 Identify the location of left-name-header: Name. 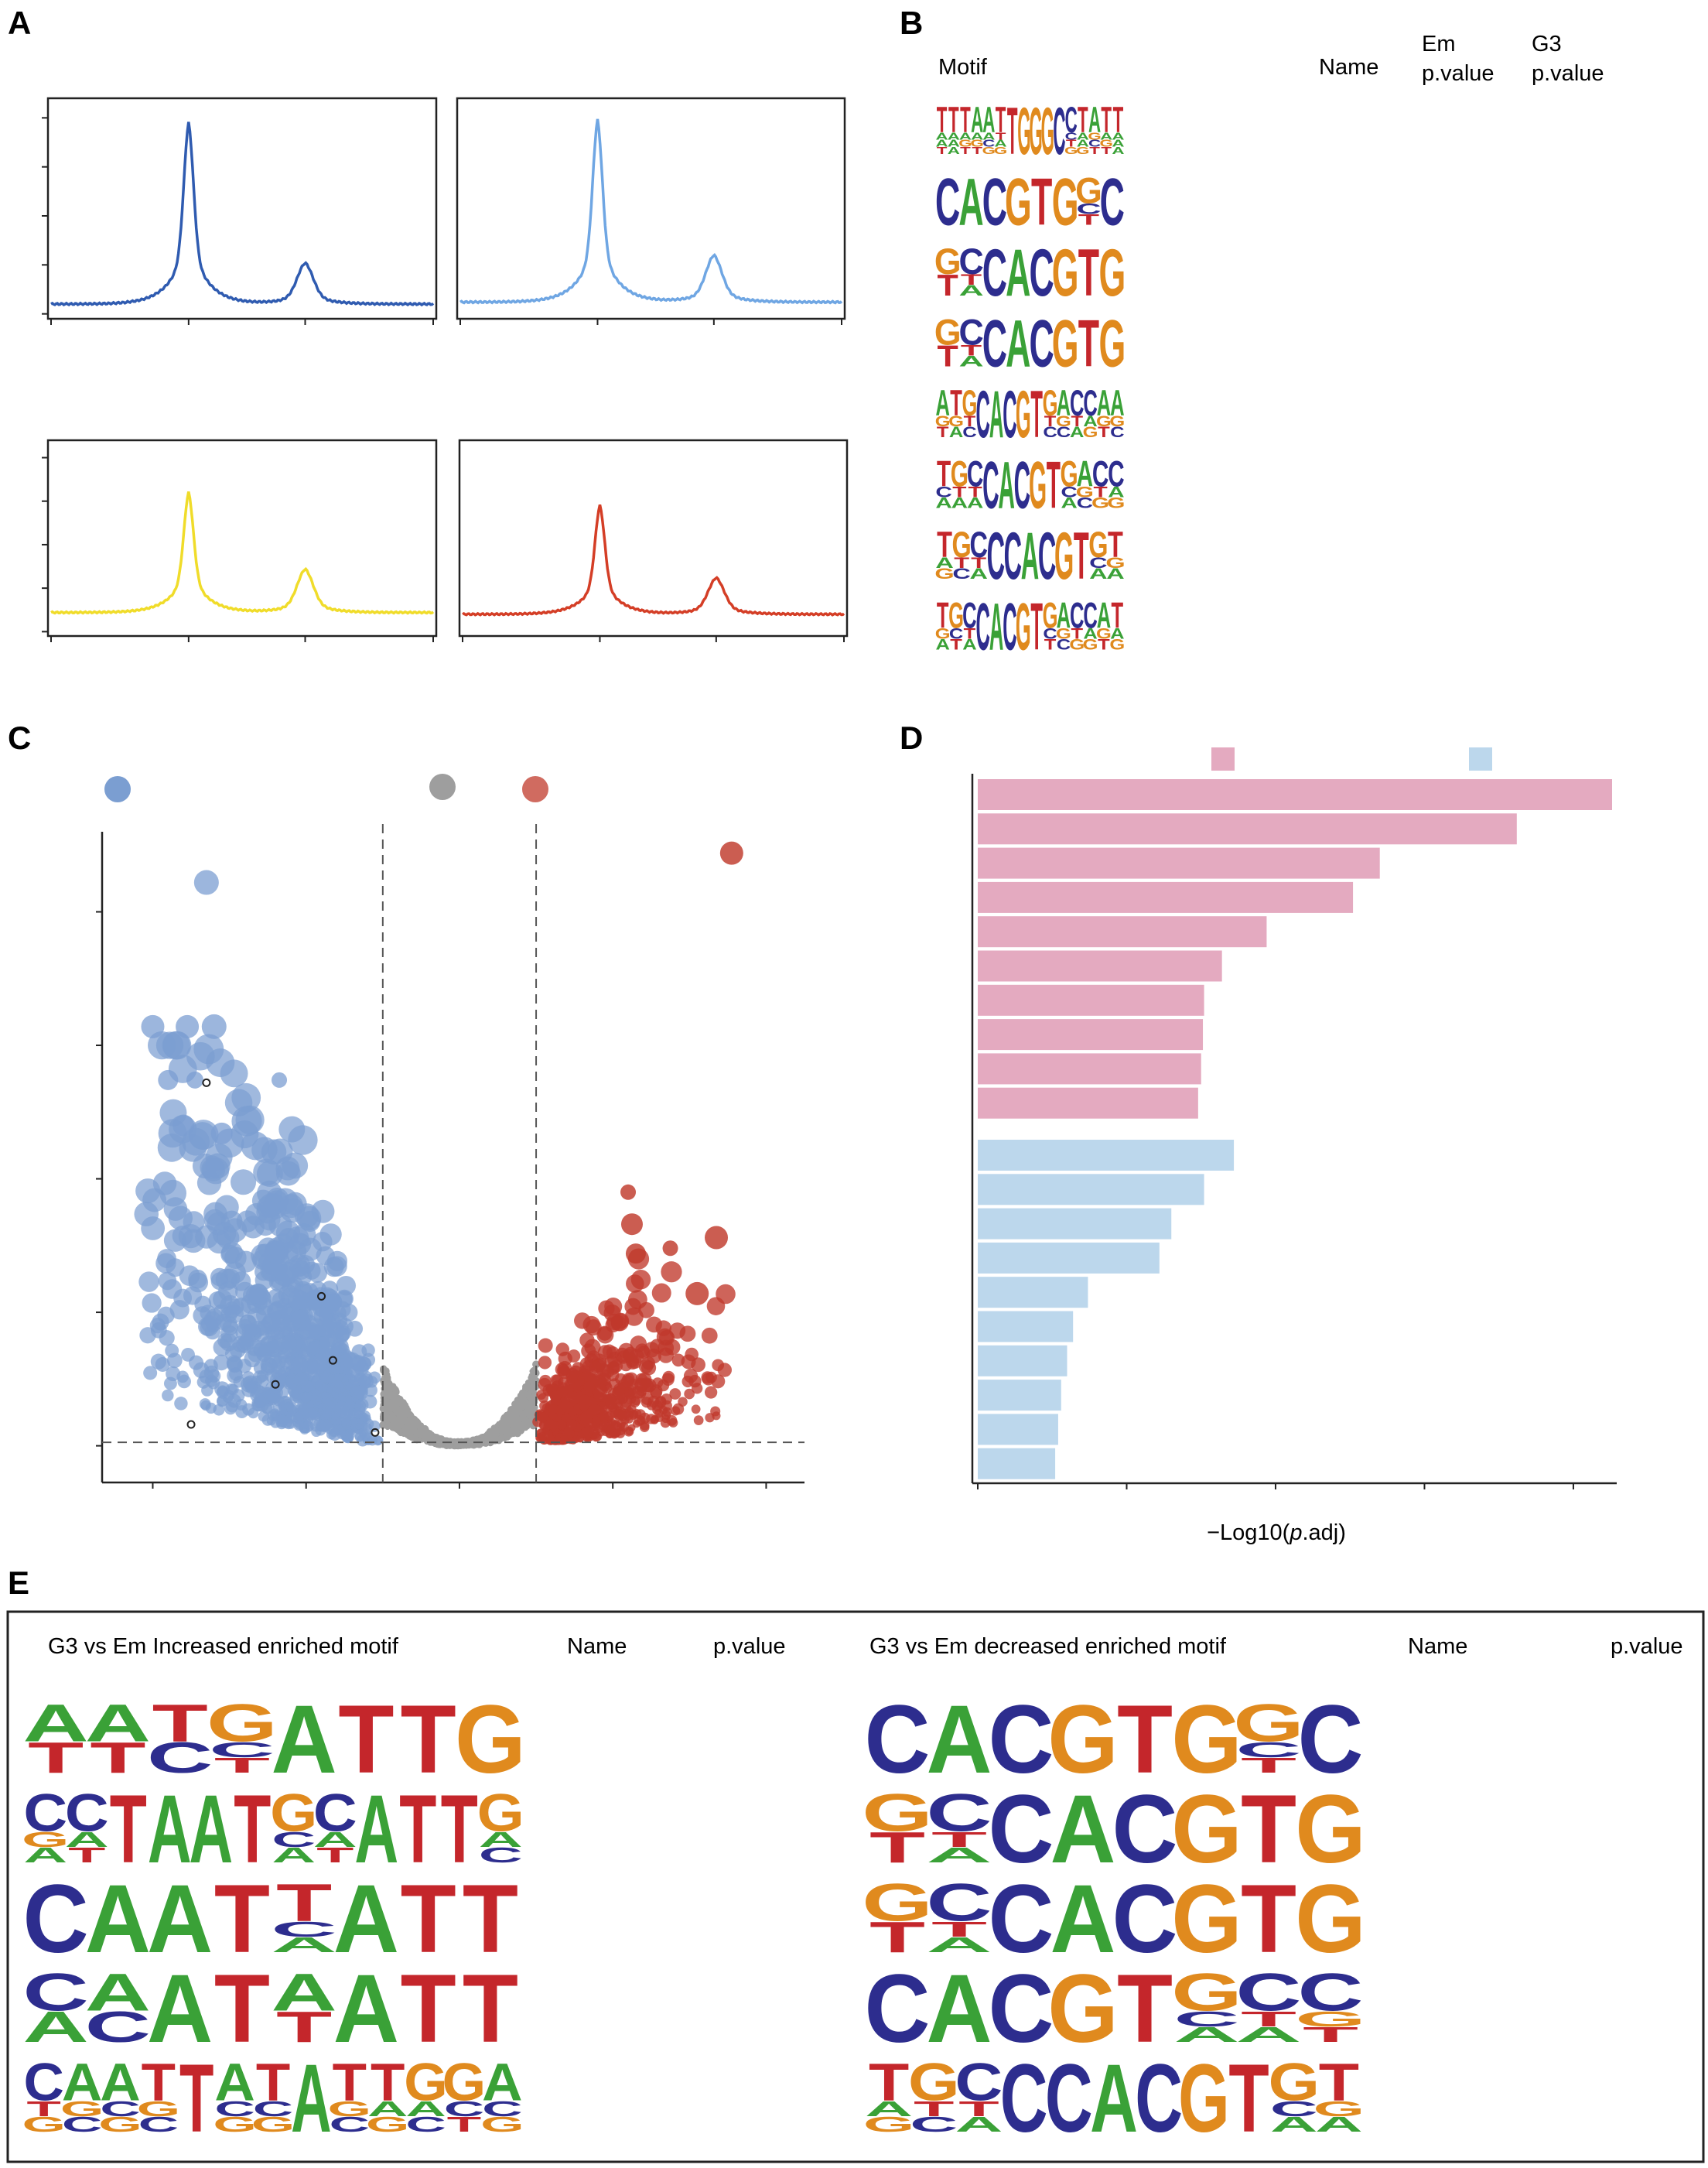
(597, 1646).